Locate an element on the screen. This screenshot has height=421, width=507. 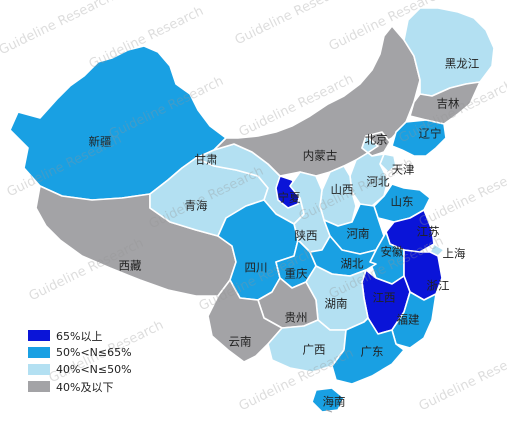
legend-label: 50%<N≤65% is located at coordinates (94, 352).